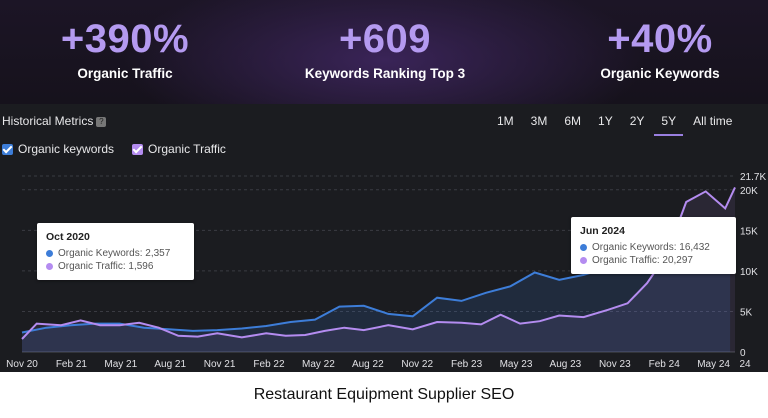  What do you see at coordinates (637, 121) in the screenshot?
I see `range-2y: 2Y` at bounding box center [637, 121].